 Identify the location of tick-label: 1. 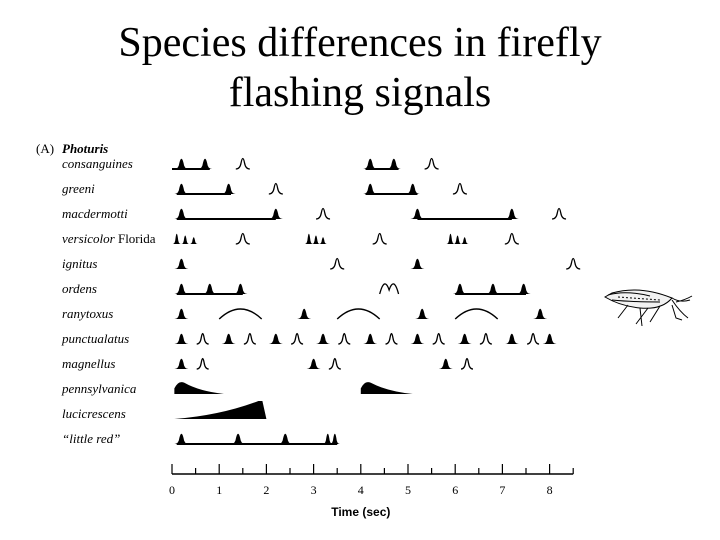
(219, 490).